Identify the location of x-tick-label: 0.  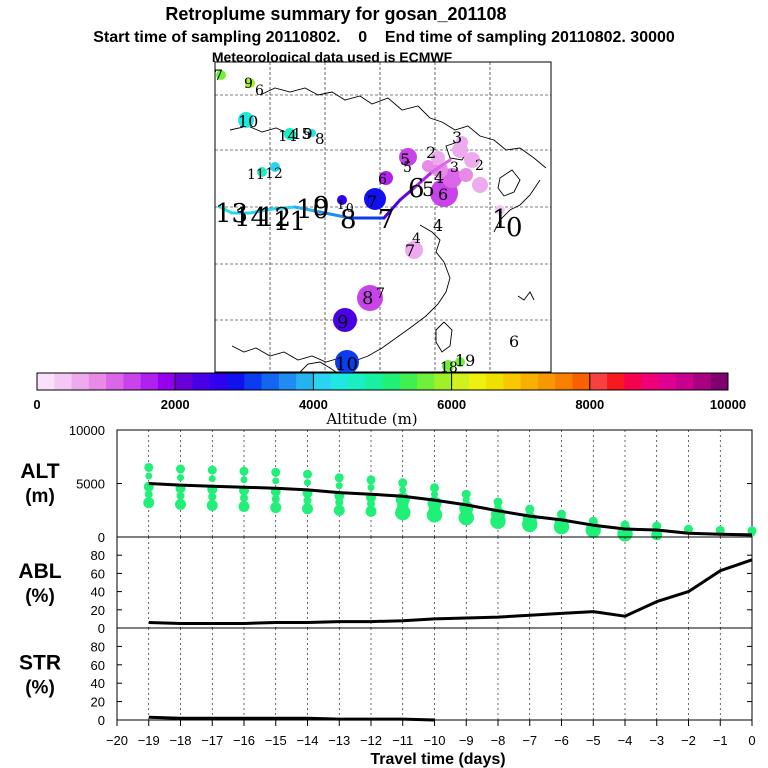
(751, 740).